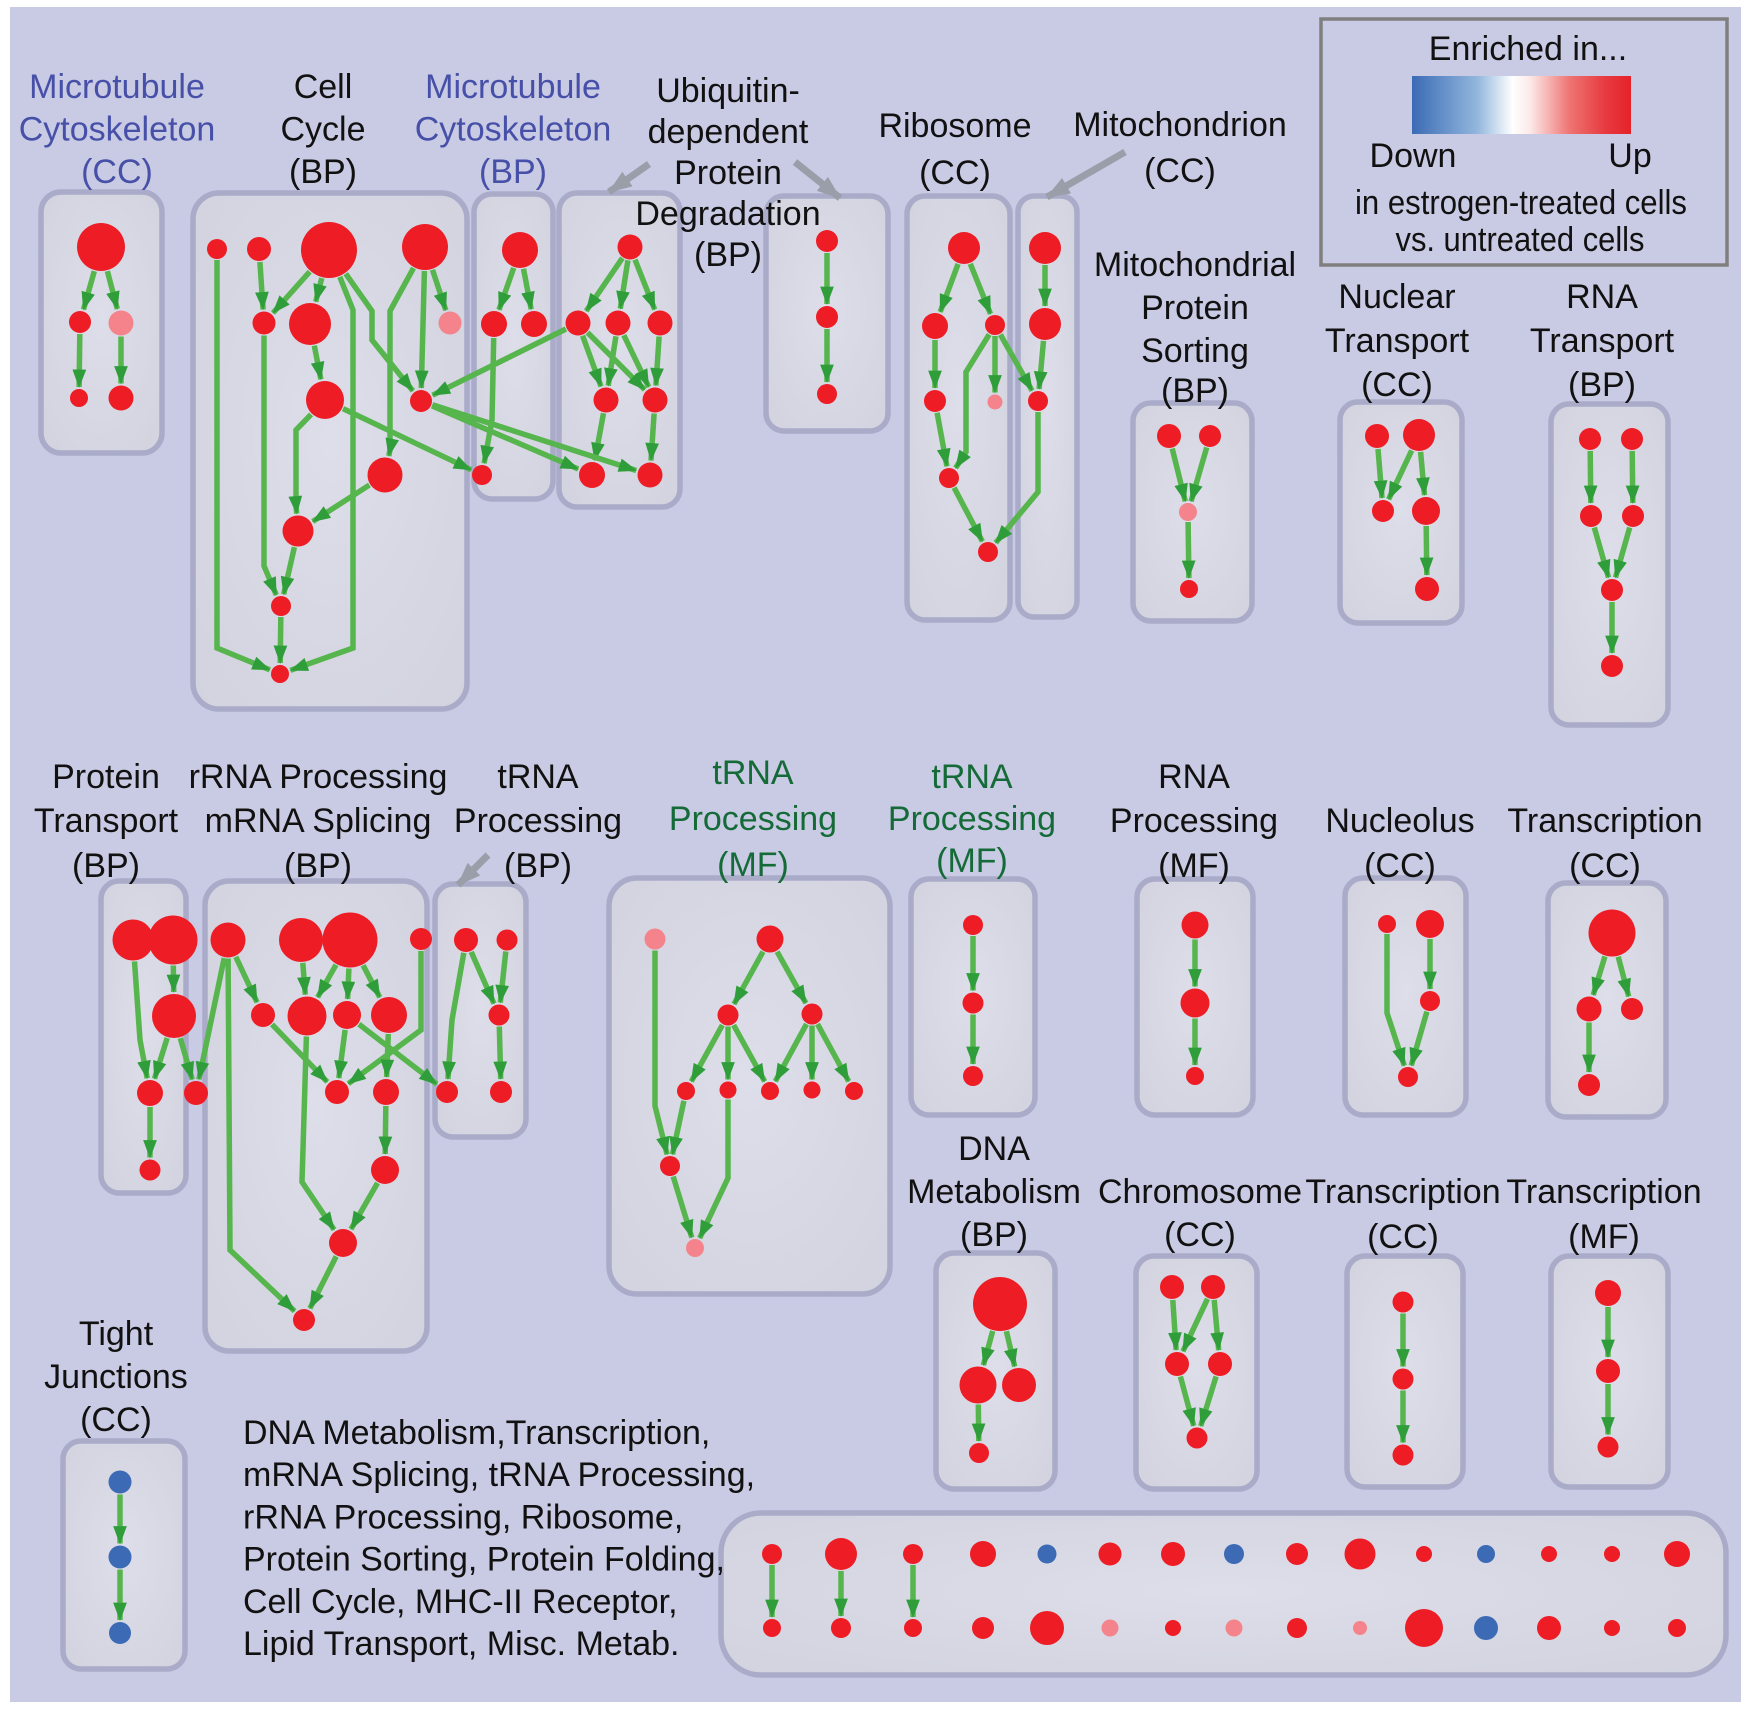 The image size is (1750, 1715). Describe the element at coordinates (323, 87) in the screenshot. I see `svg-text: Cell` at that location.